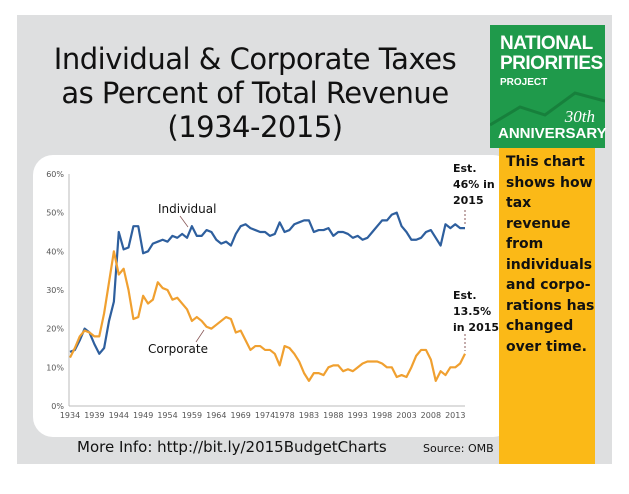 This screenshot has width=629, height=494. Describe the element at coordinates (265, 415) in the screenshot. I see `x-tick-label: 1974` at that location.